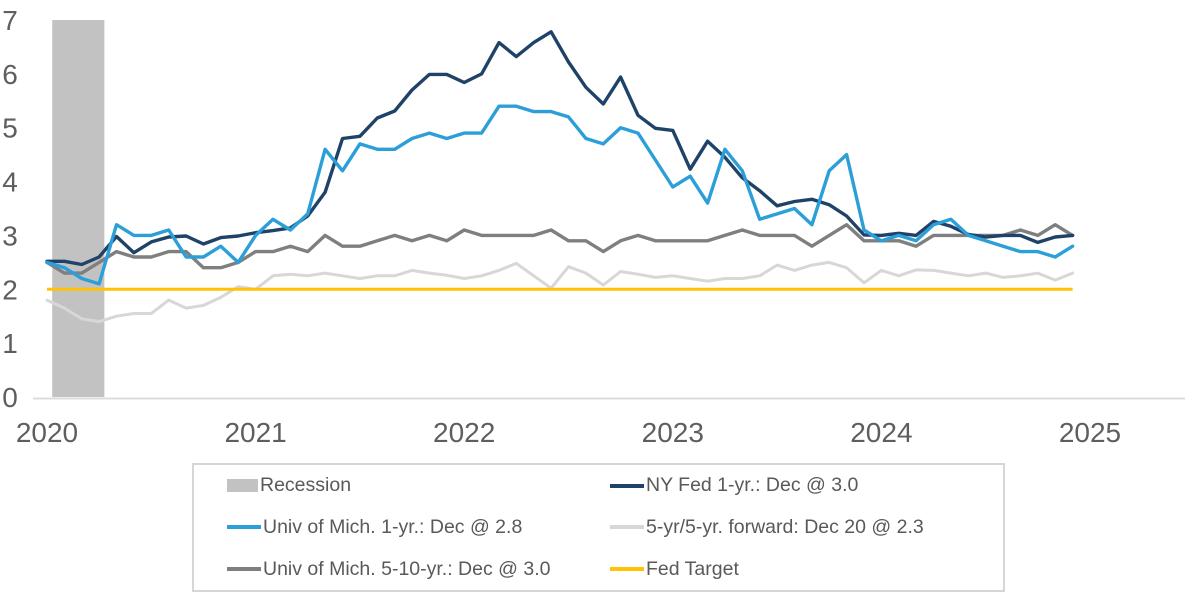  I want to click on x-tick-label: 2022, so click(464, 432).